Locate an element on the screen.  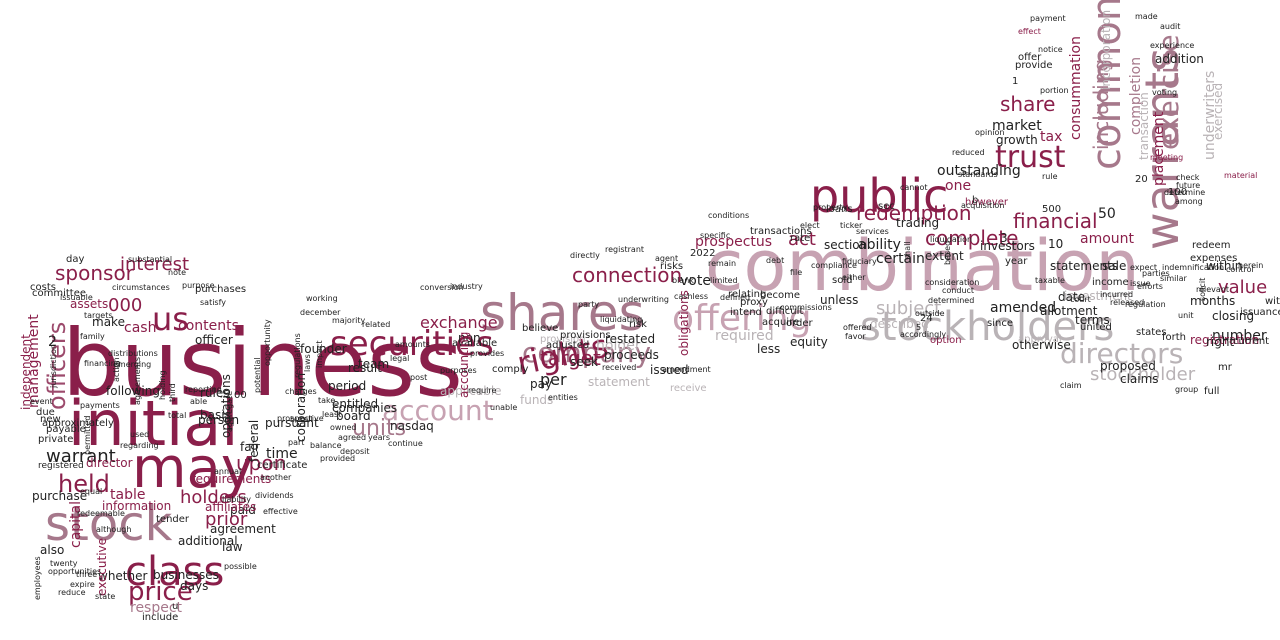
cloud-word: costs is located at coordinates (43, 287).